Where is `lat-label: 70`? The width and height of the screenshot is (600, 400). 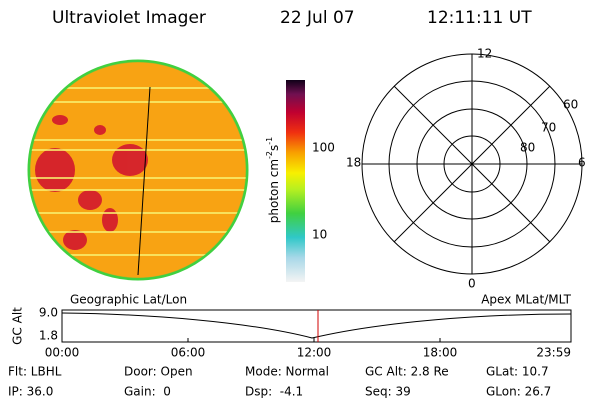 lat-label: 70 is located at coordinates (548, 128).